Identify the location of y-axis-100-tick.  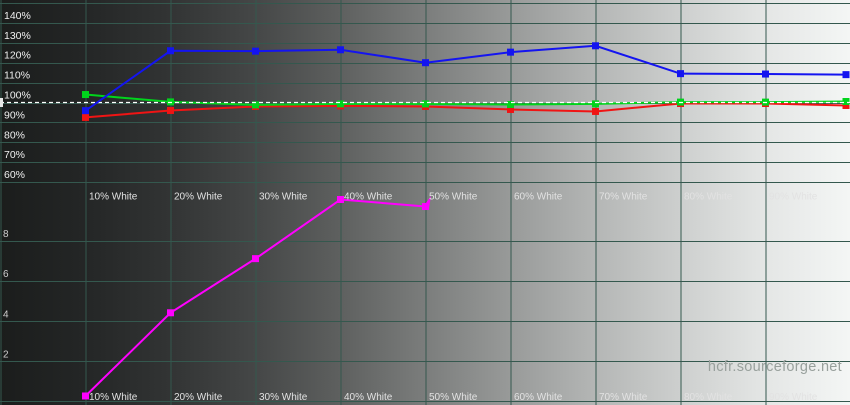
(1, 102).